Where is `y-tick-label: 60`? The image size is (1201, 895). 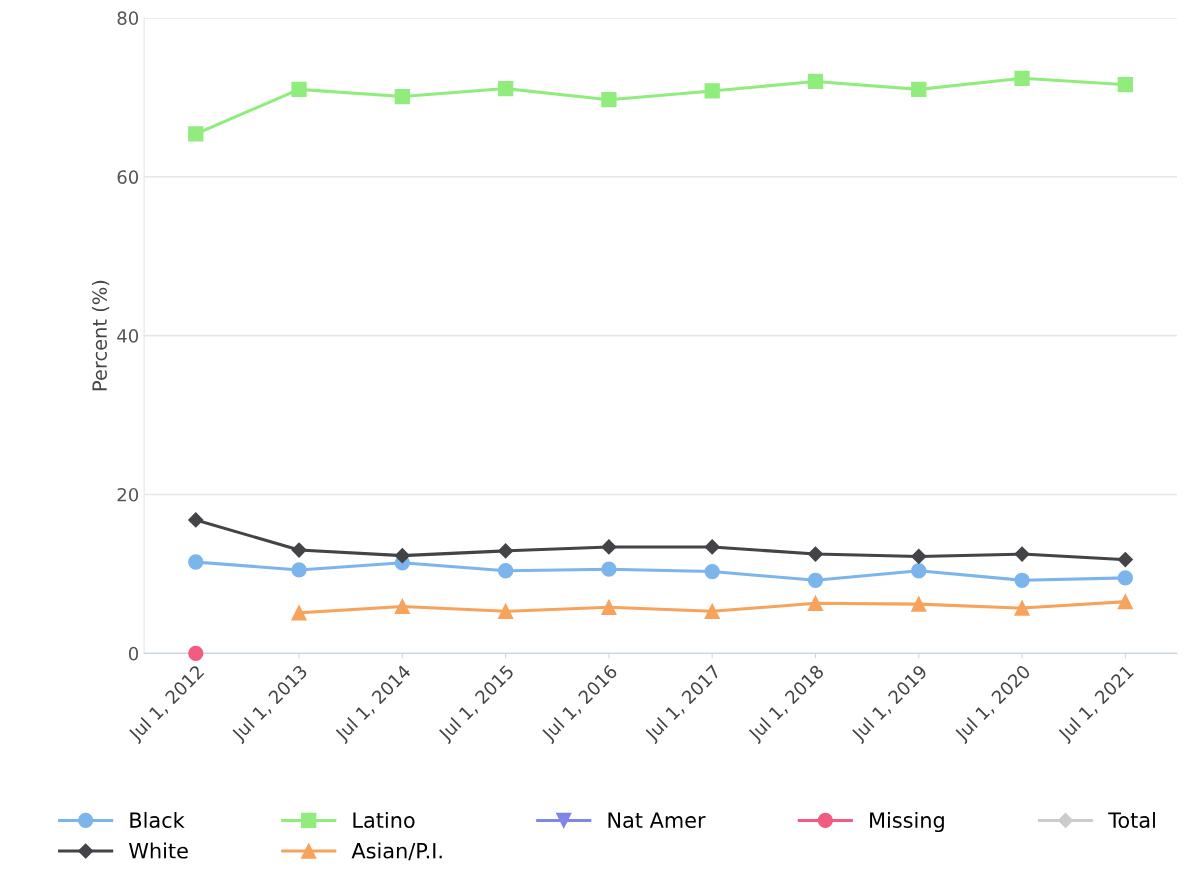 y-tick-label: 60 is located at coordinates (128, 177).